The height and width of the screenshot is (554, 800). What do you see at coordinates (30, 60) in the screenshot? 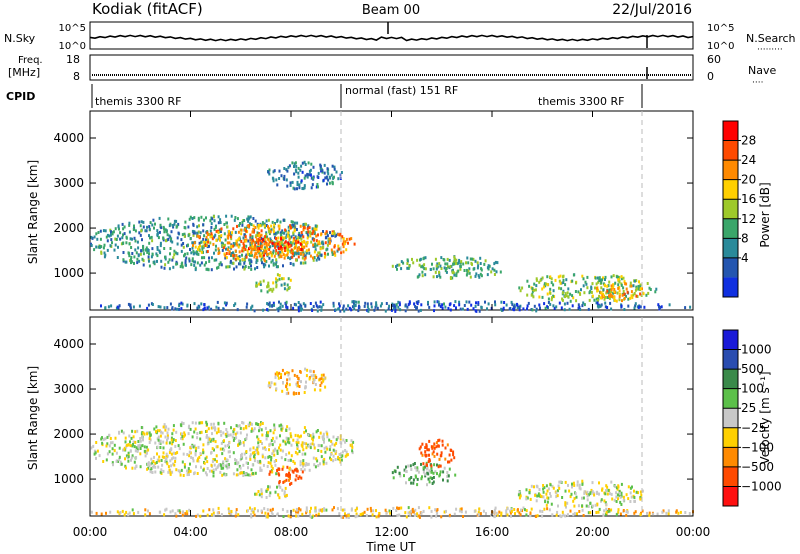
I see `freq-label-1: Freq.` at bounding box center [30, 60].